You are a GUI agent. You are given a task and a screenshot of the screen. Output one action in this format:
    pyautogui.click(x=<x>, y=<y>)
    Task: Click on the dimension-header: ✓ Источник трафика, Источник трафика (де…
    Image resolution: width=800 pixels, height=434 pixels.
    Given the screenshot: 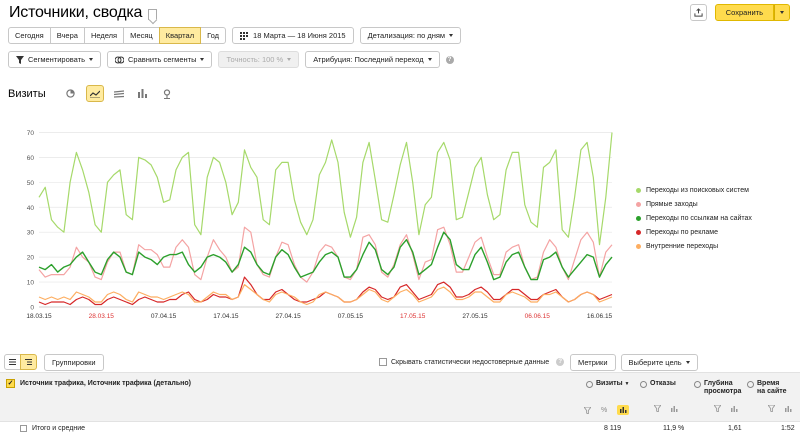 What is the action you would take?
    pyautogui.click(x=98, y=383)
    